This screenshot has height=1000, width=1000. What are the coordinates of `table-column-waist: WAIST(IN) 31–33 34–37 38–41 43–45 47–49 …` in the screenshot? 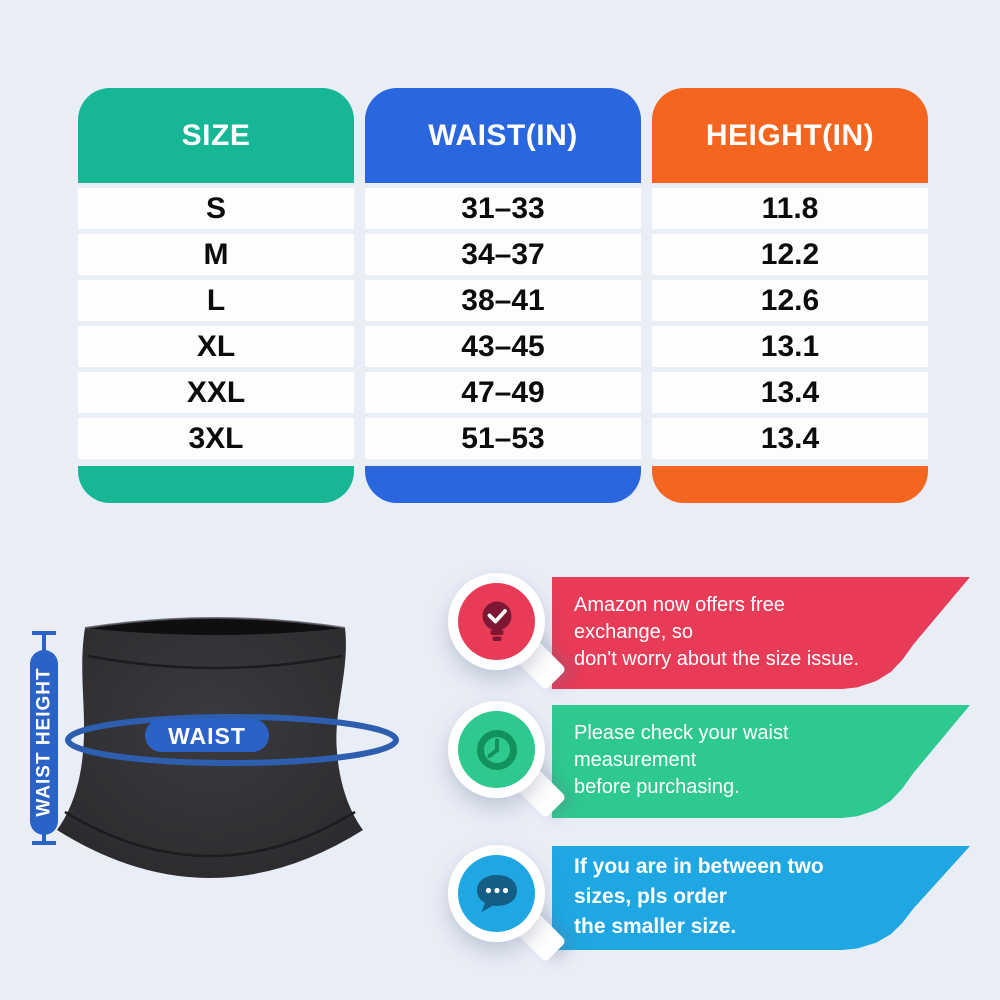 It's located at (503, 295).